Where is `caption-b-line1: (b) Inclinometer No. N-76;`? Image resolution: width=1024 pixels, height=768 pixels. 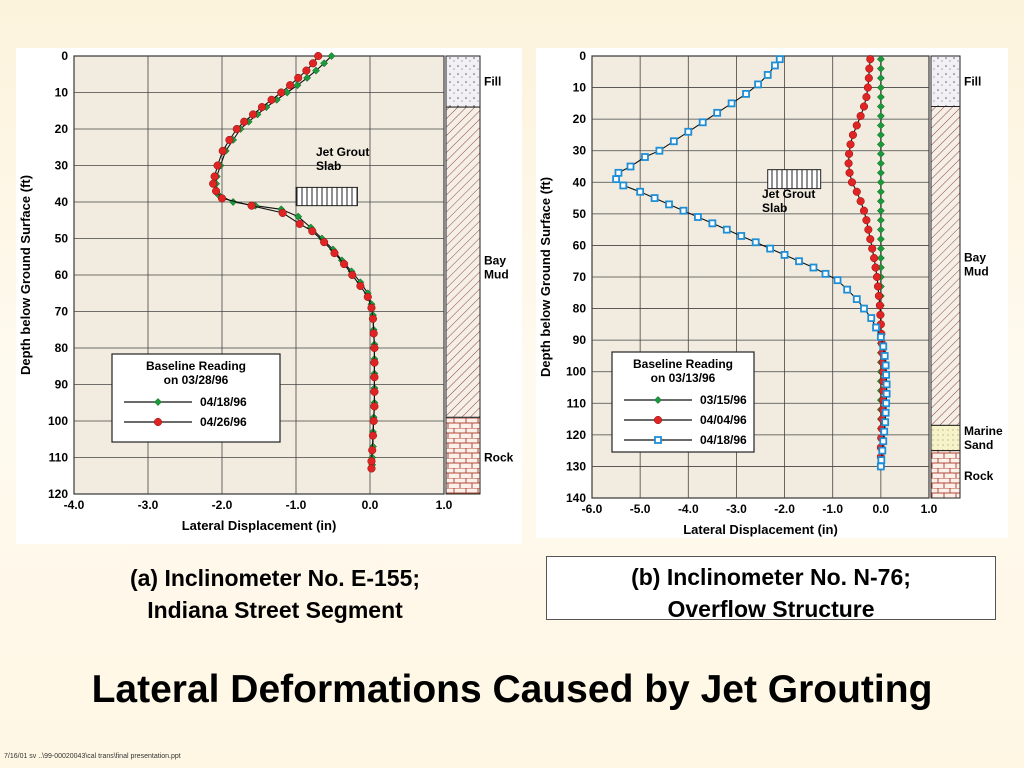
caption-b-line1: (b) Inclinometer No. N-76; is located at coordinates (771, 577).